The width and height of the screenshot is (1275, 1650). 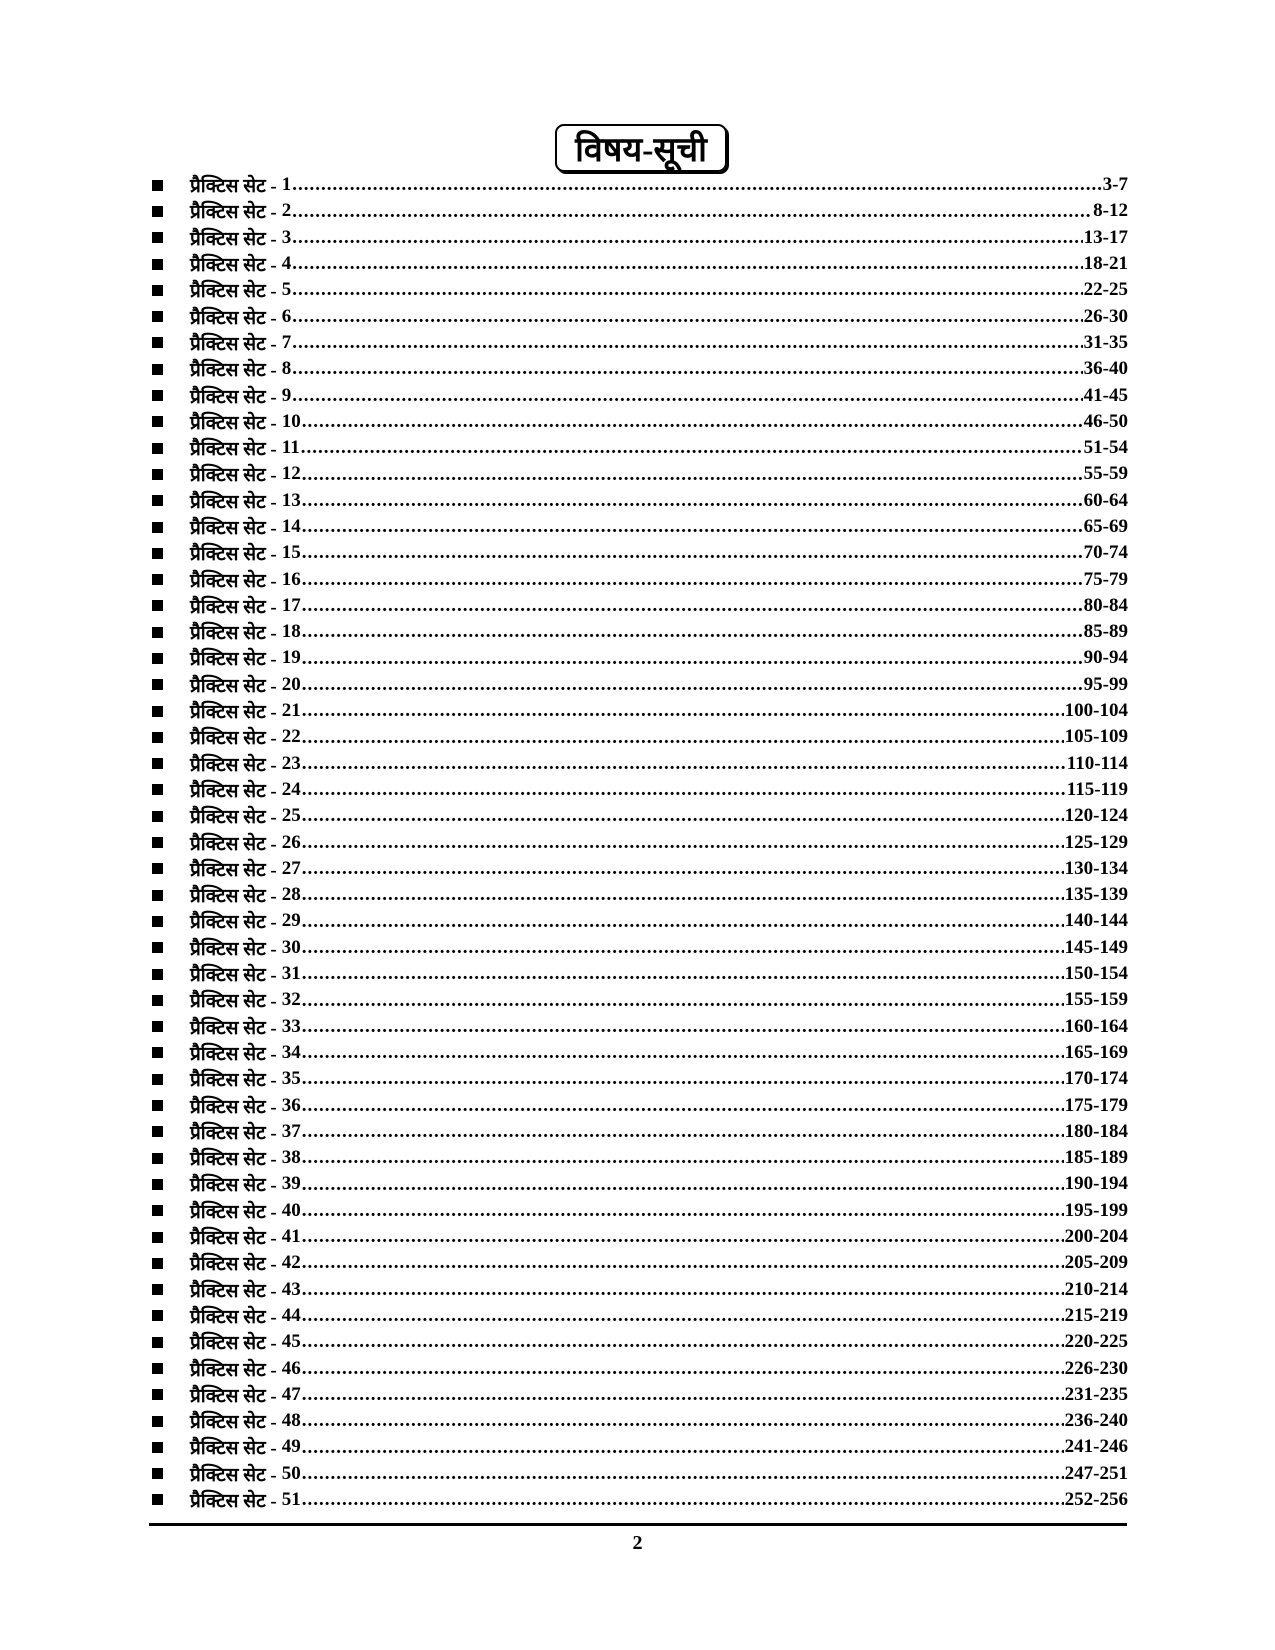 What do you see at coordinates (639, 1053) in the screenshot?
I see `toc-entry: प्रैक्टिस सेट -34 165-169` at bounding box center [639, 1053].